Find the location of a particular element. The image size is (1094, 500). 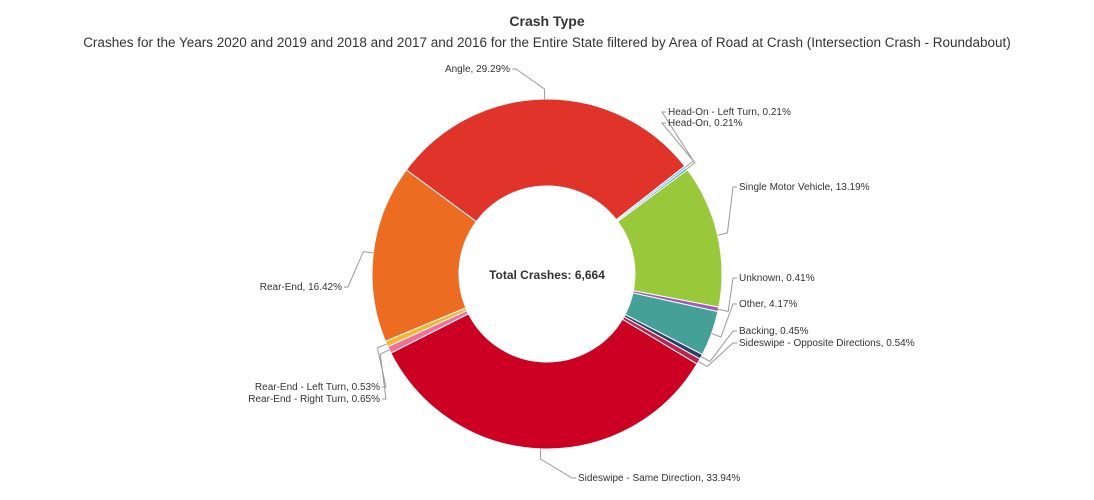

connector-head-on-left-turn is located at coordinates (678, 139).